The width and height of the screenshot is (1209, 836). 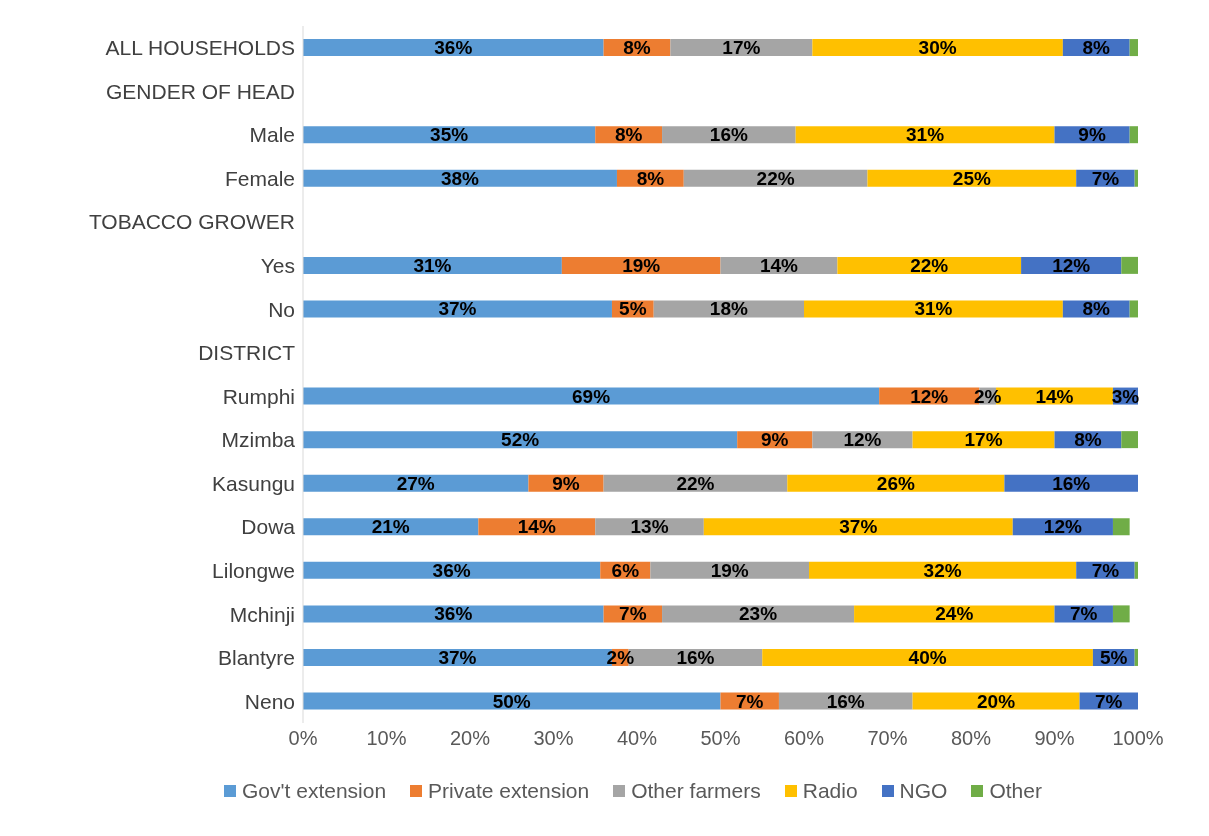 What do you see at coordinates (191, 222) in the screenshot?
I see `y-tick-label: TOBACCO GROWER` at bounding box center [191, 222].